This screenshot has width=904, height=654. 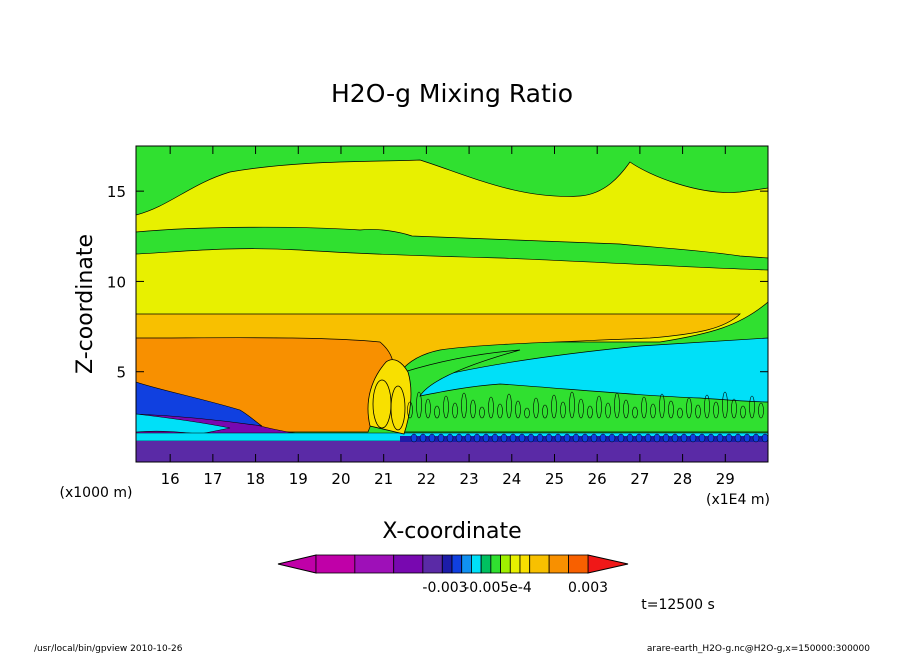 What do you see at coordinates (608, 564) in the screenshot?
I see `colorbar-right-arrow` at bounding box center [608, 564].